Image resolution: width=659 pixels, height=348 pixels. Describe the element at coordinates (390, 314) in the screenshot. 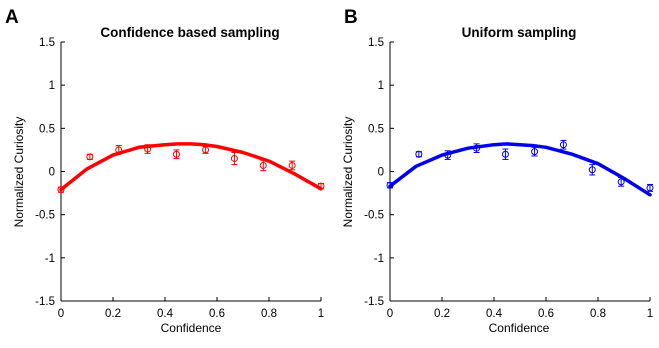

I see `panel-b-x-tick-label: 0` at that location.